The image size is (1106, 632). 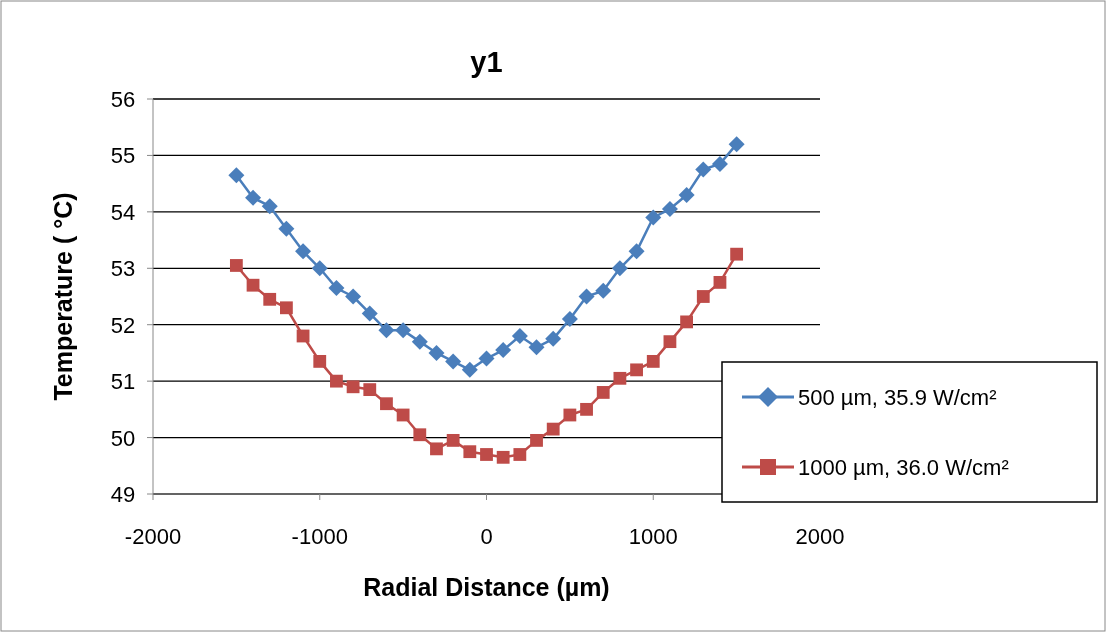 I want to click on x-tick-label: -2000, so click(x=153, y=536).